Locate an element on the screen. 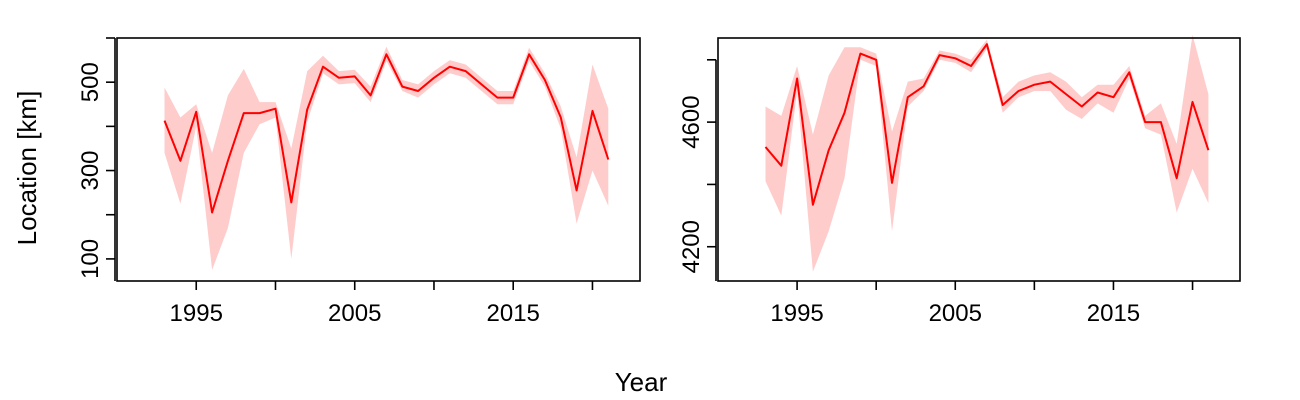 The width and height of the screenshot is (1300, 400). y-tick-label: 4600 is located at coordinates (691, 121).